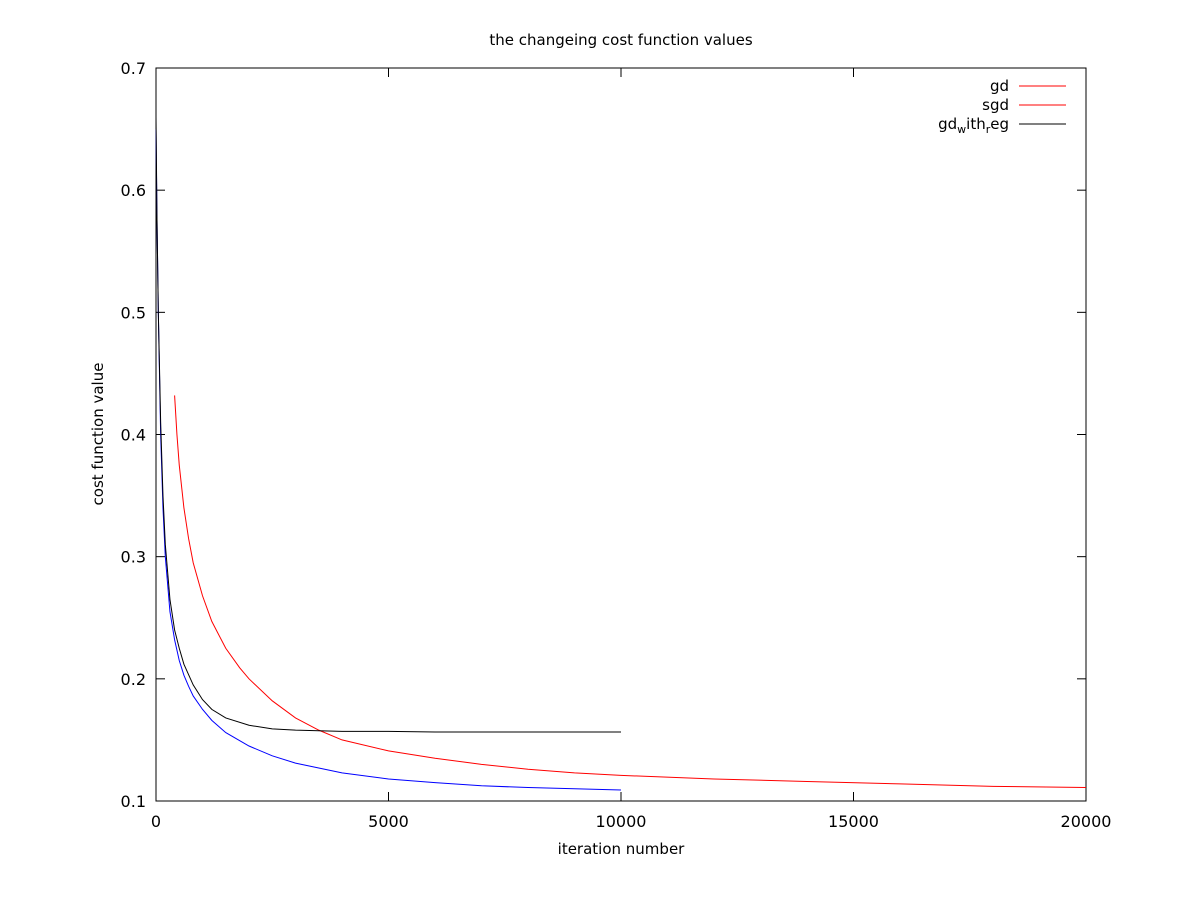  Describe the element at coordinates (999, 124) in the screenshot. I see `legend-label-part: eg` at that location.